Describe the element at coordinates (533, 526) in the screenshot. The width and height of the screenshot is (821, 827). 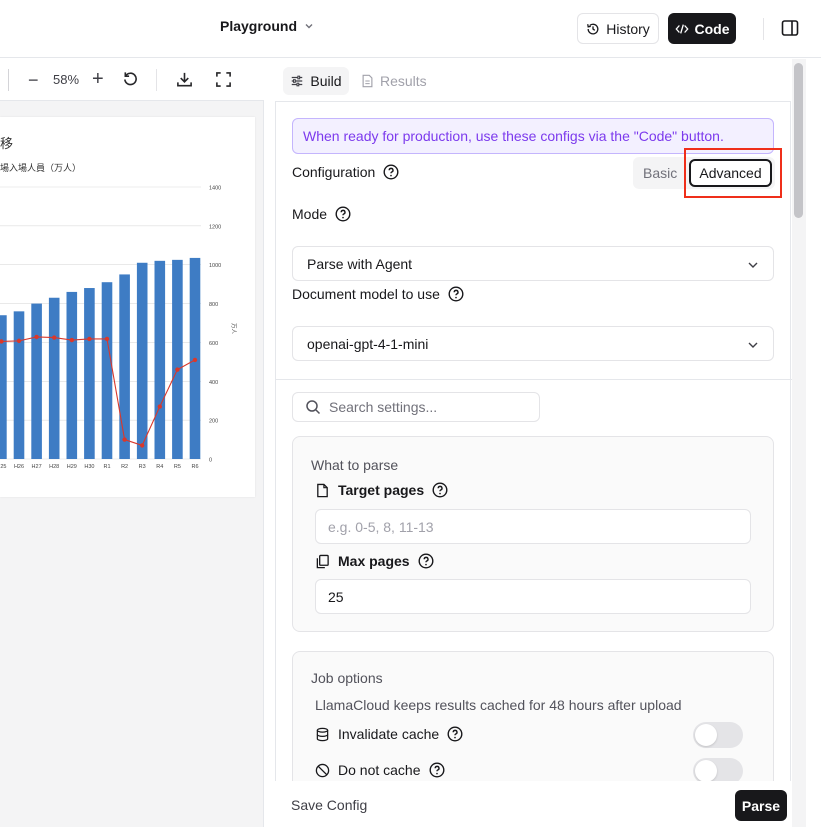
I see `target-pages-input` at that location.